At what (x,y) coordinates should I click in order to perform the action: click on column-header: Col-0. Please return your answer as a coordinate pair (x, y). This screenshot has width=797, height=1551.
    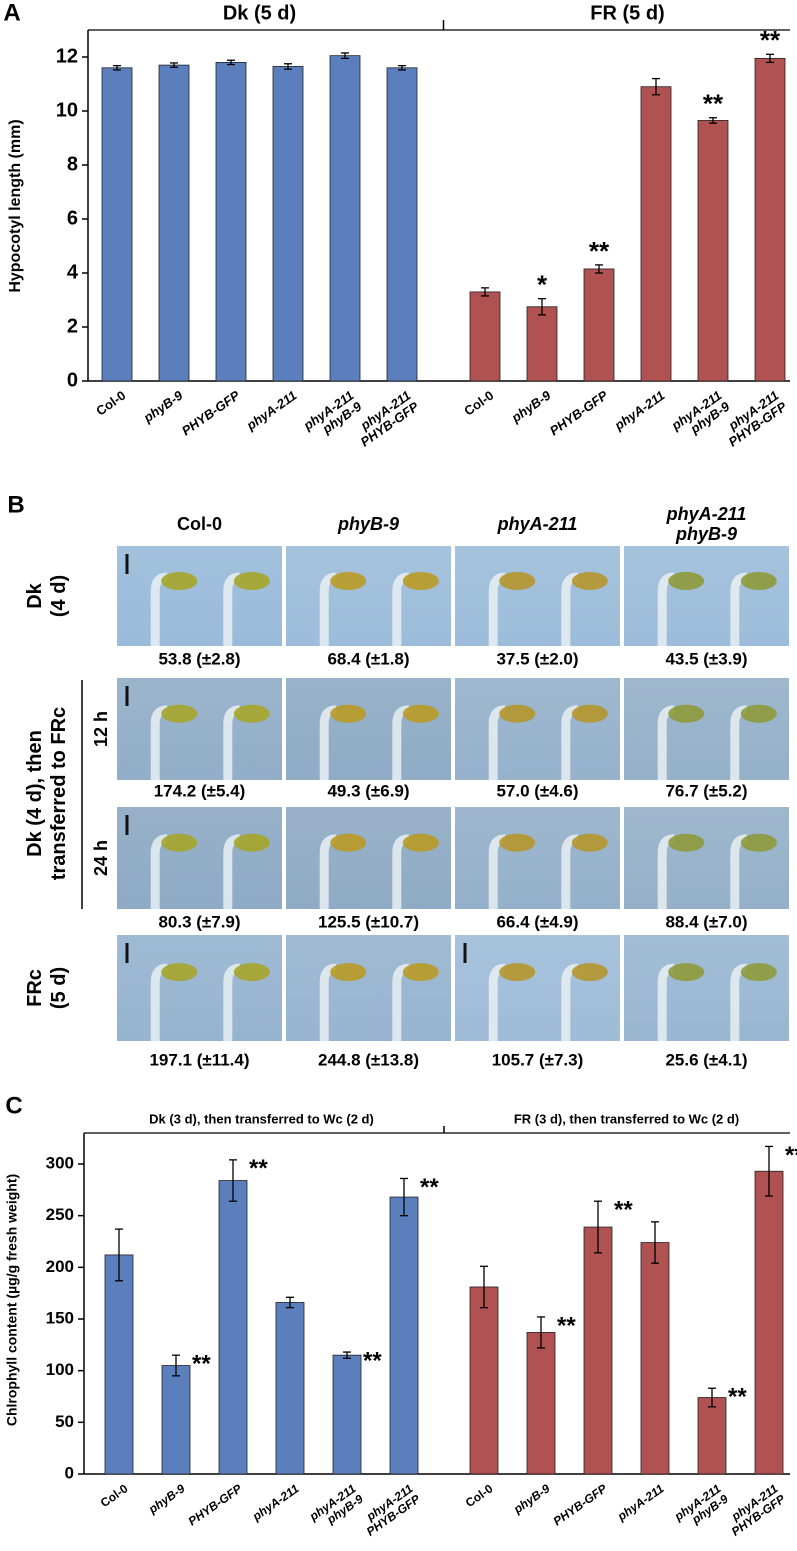
    Looking at the image, I should click on (199, 524).